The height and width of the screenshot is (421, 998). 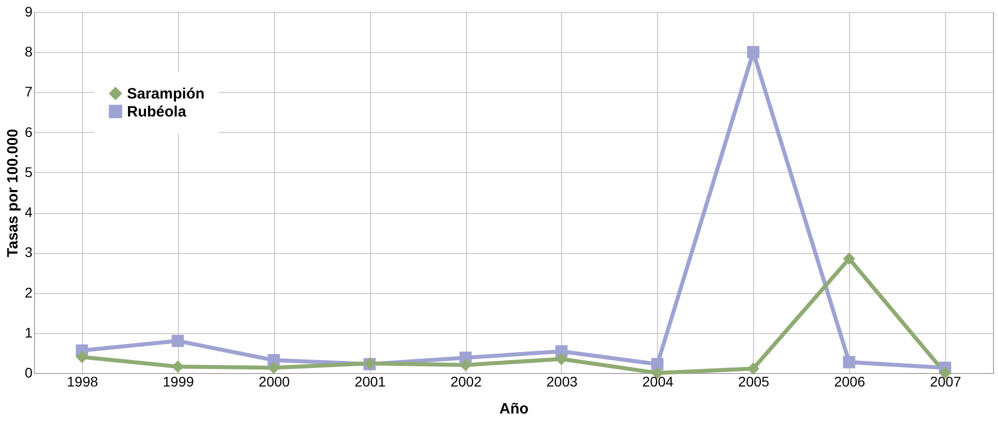 I want to click on y-axis-title: Tasas por 100.000, so click(x=13, y=193).